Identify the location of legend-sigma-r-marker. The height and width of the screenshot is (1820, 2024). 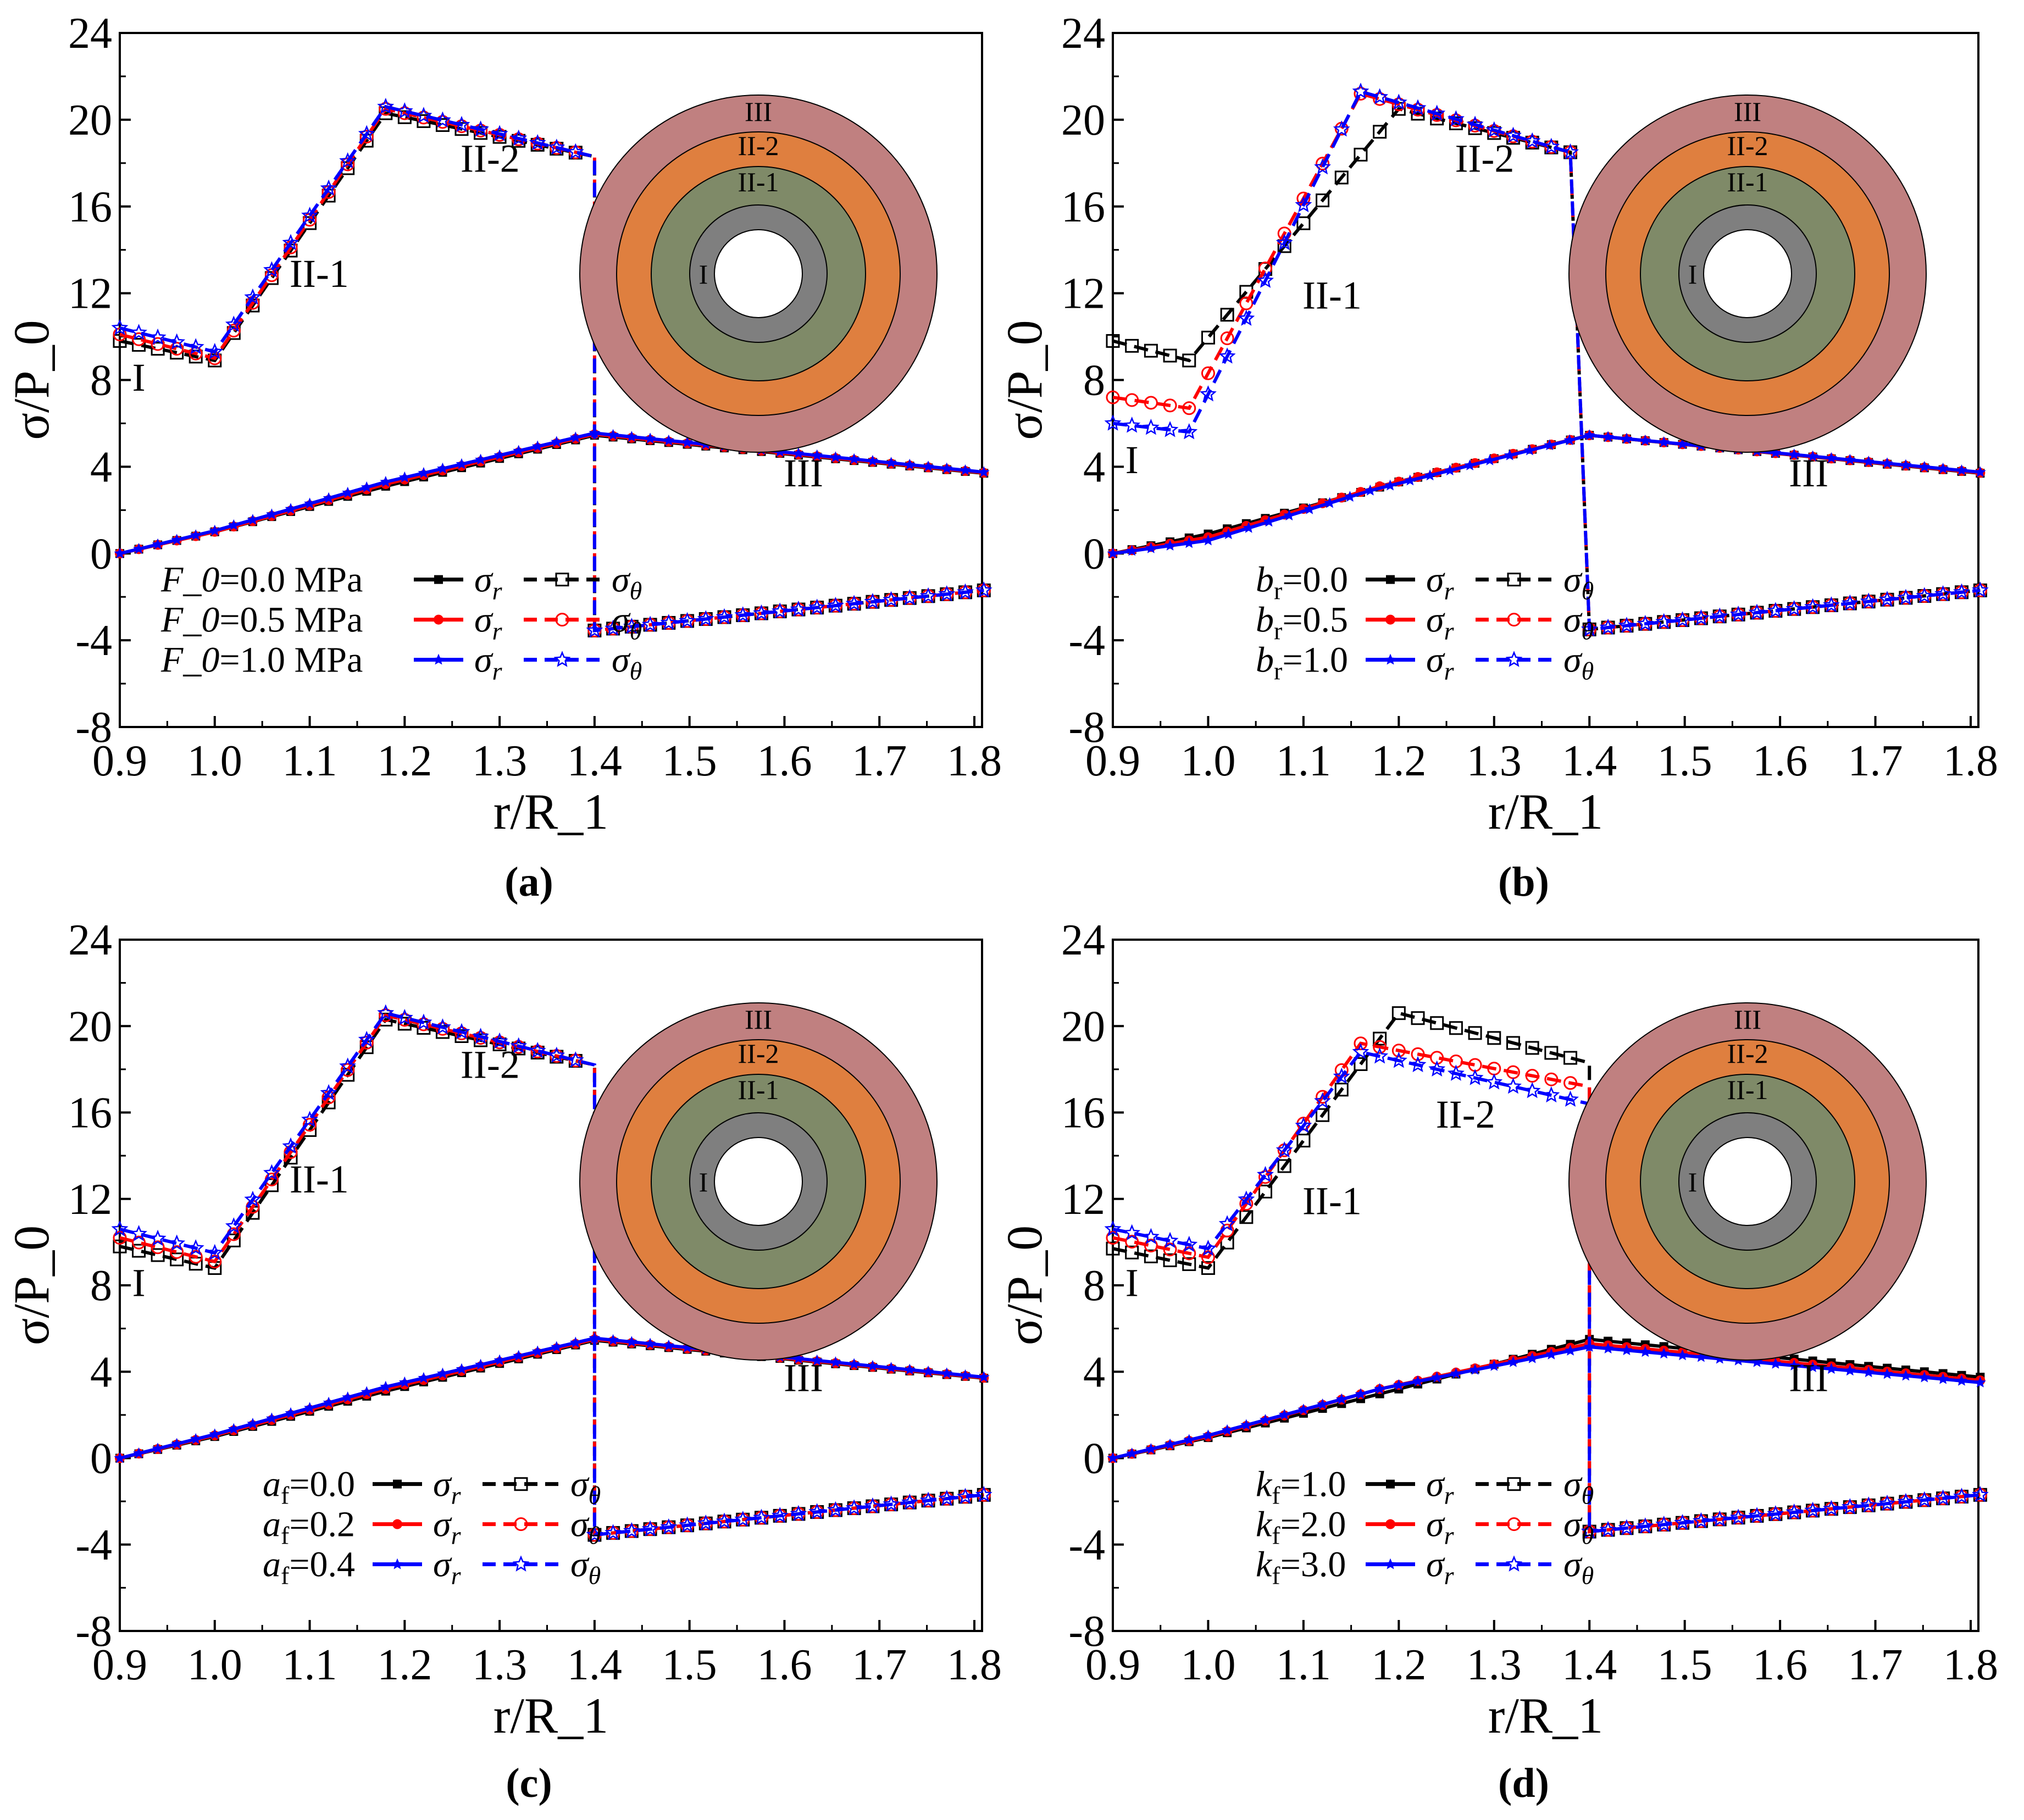
(397, 1524).